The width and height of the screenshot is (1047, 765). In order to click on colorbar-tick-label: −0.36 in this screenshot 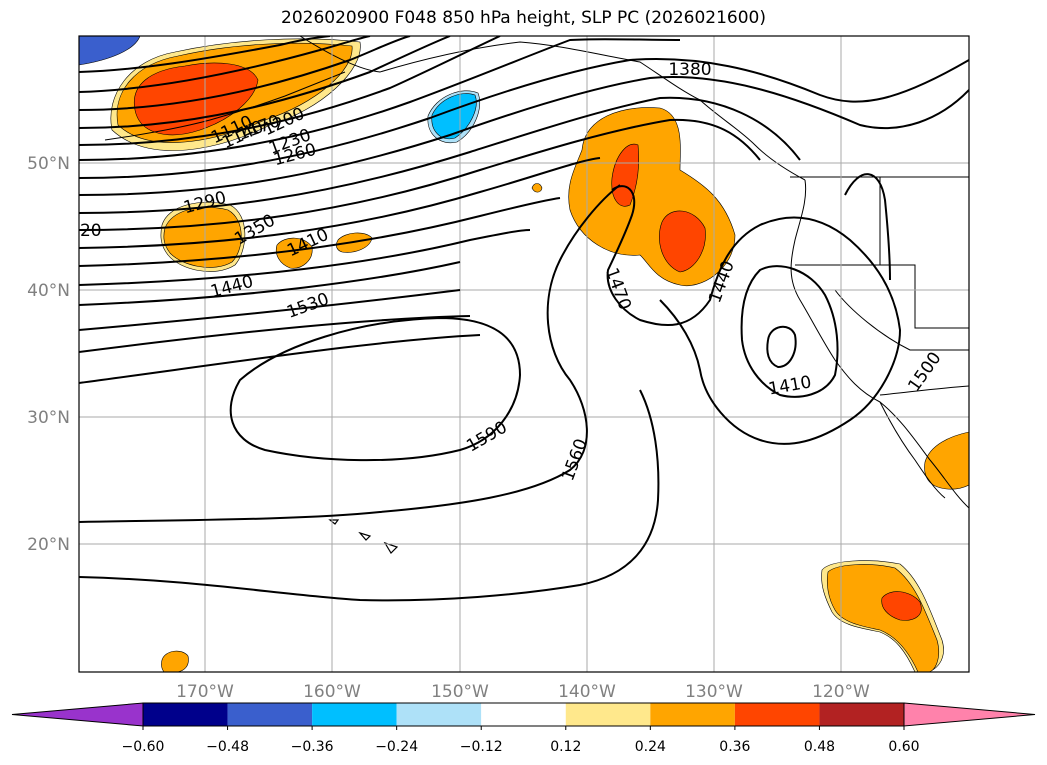, I will do `click(312, 747)`.